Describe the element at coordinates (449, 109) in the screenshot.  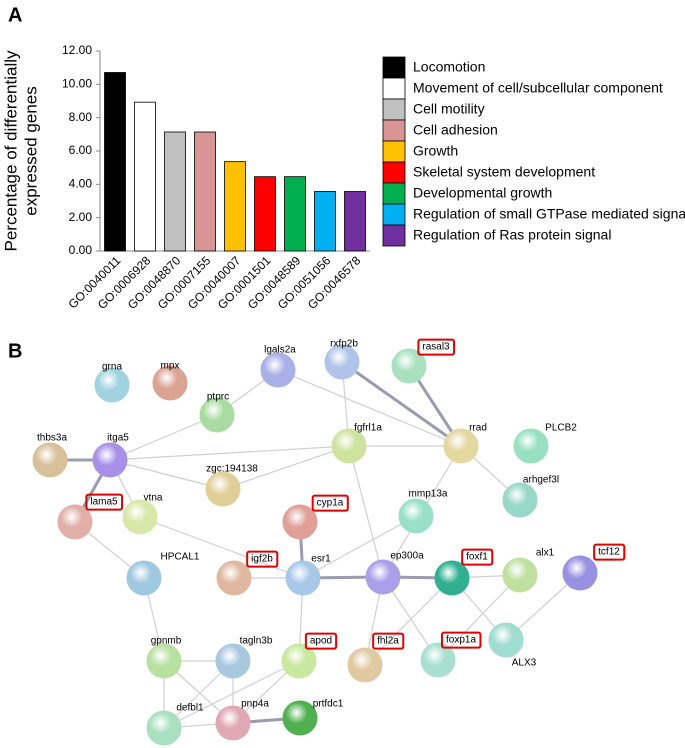
I see `legend-label: Cell motility` at that location.